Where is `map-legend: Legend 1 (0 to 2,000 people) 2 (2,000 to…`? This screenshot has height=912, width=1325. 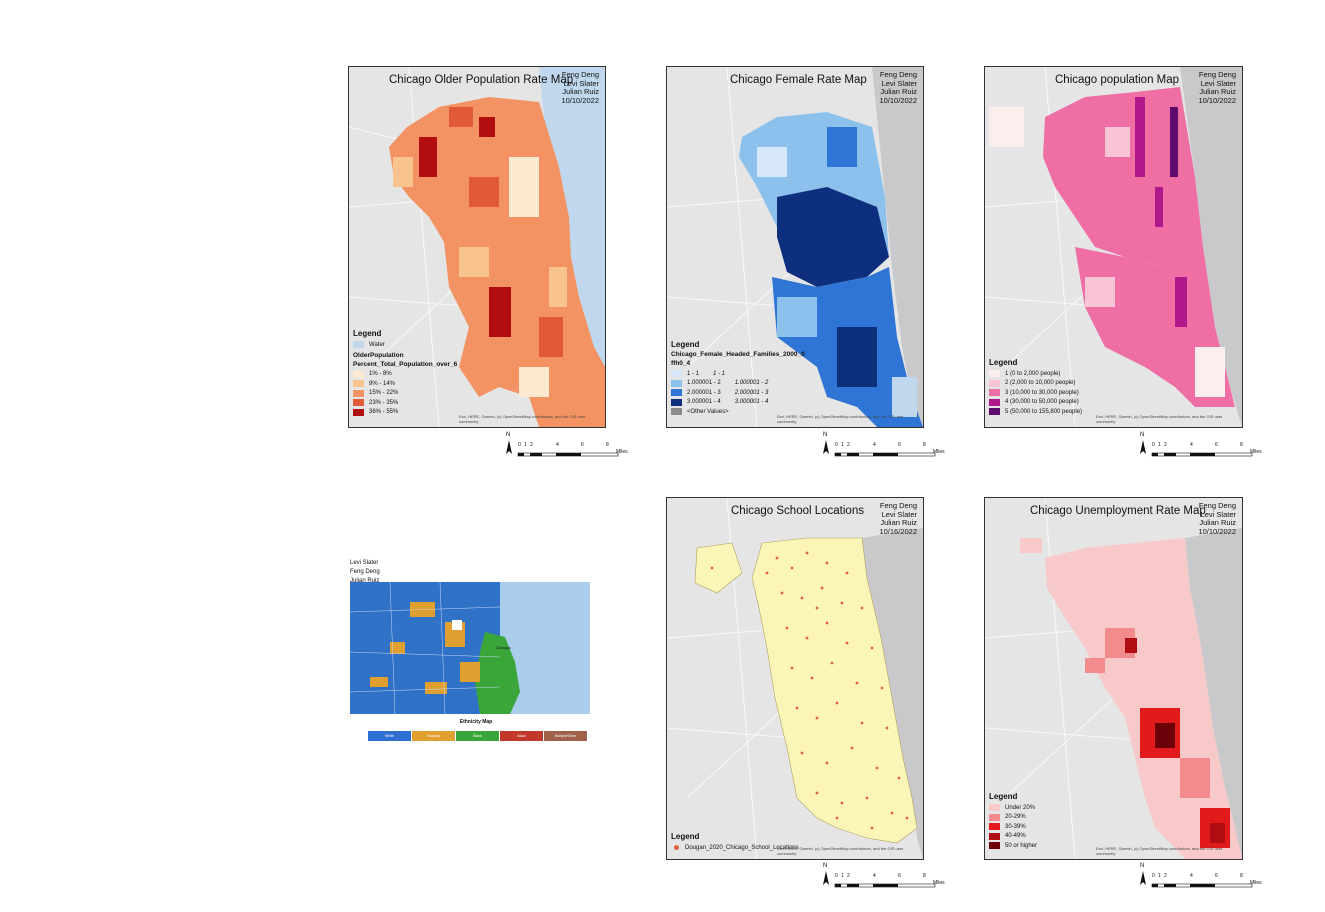 map-legend: Legend 1 (0 to 2,000 people) 2 (2,000 to… is located at coordinates (1036, 387).